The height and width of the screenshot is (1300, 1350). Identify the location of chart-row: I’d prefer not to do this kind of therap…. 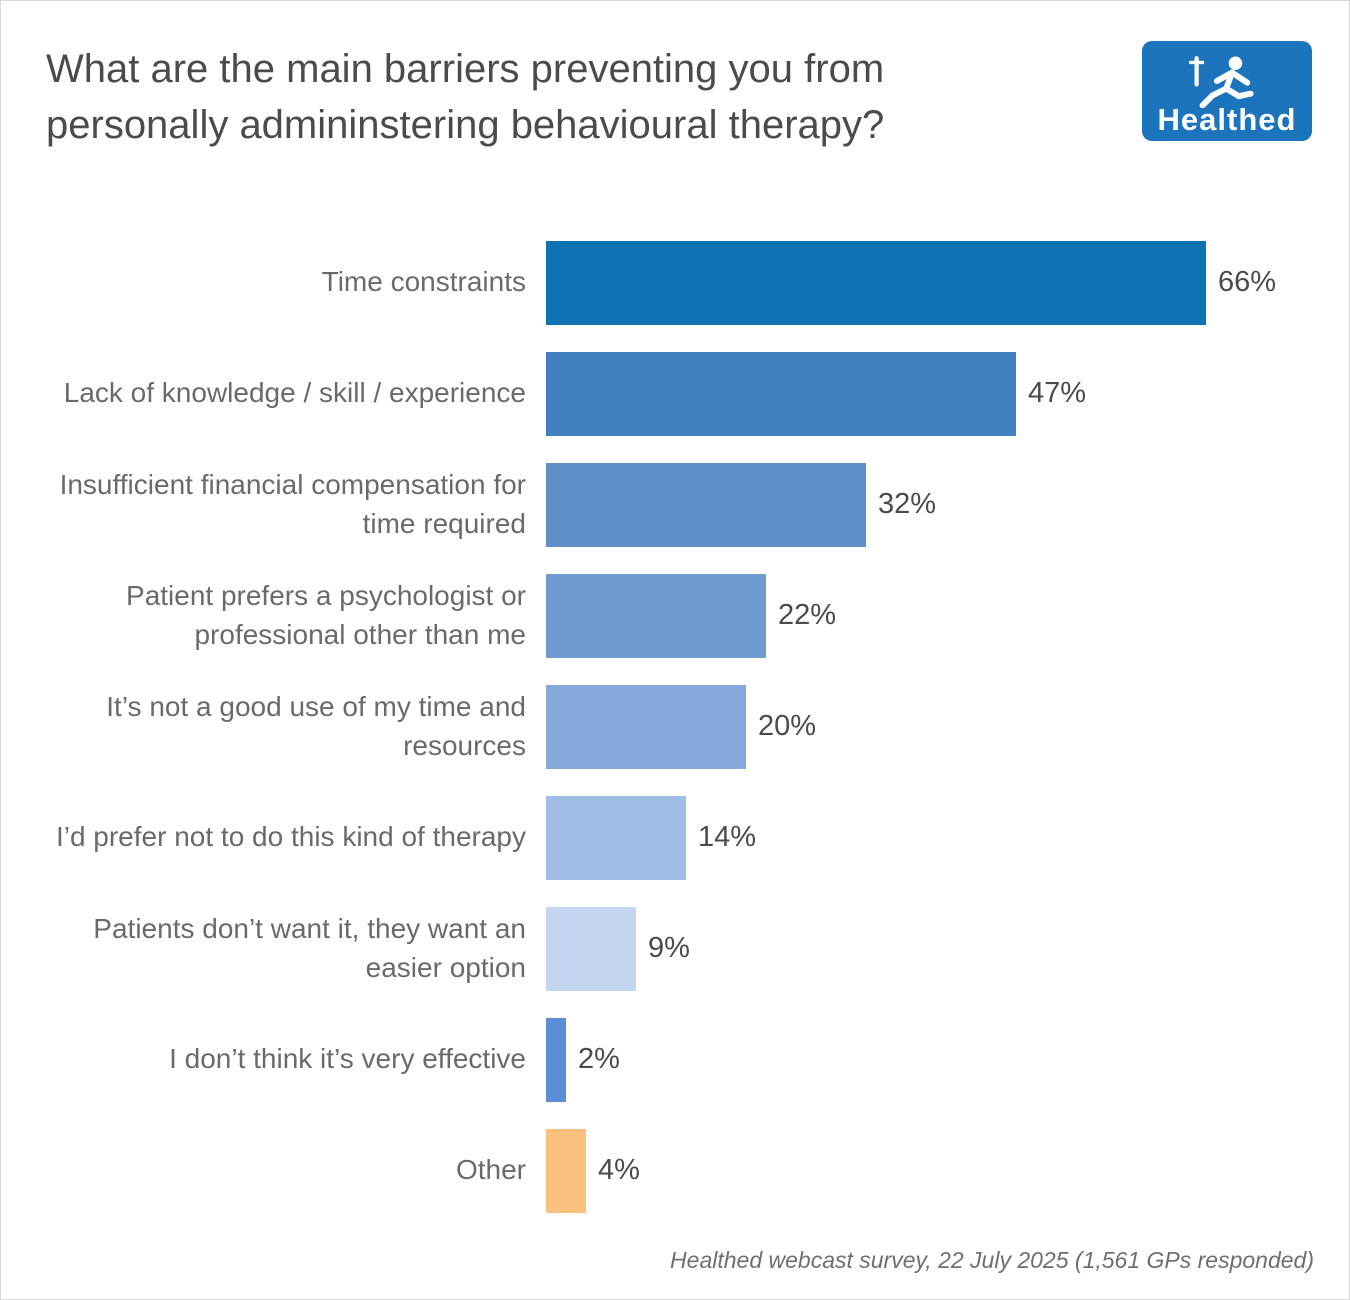
(687, 837).